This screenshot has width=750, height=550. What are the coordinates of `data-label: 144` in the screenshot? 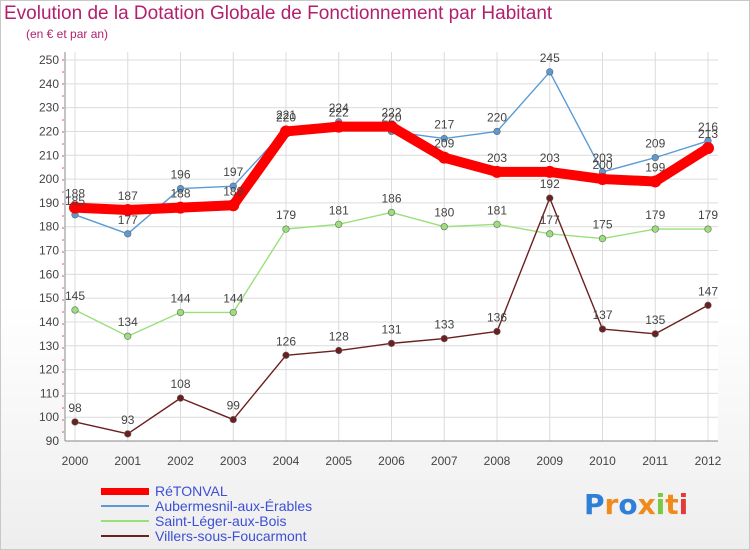 It's located at (180, 298).